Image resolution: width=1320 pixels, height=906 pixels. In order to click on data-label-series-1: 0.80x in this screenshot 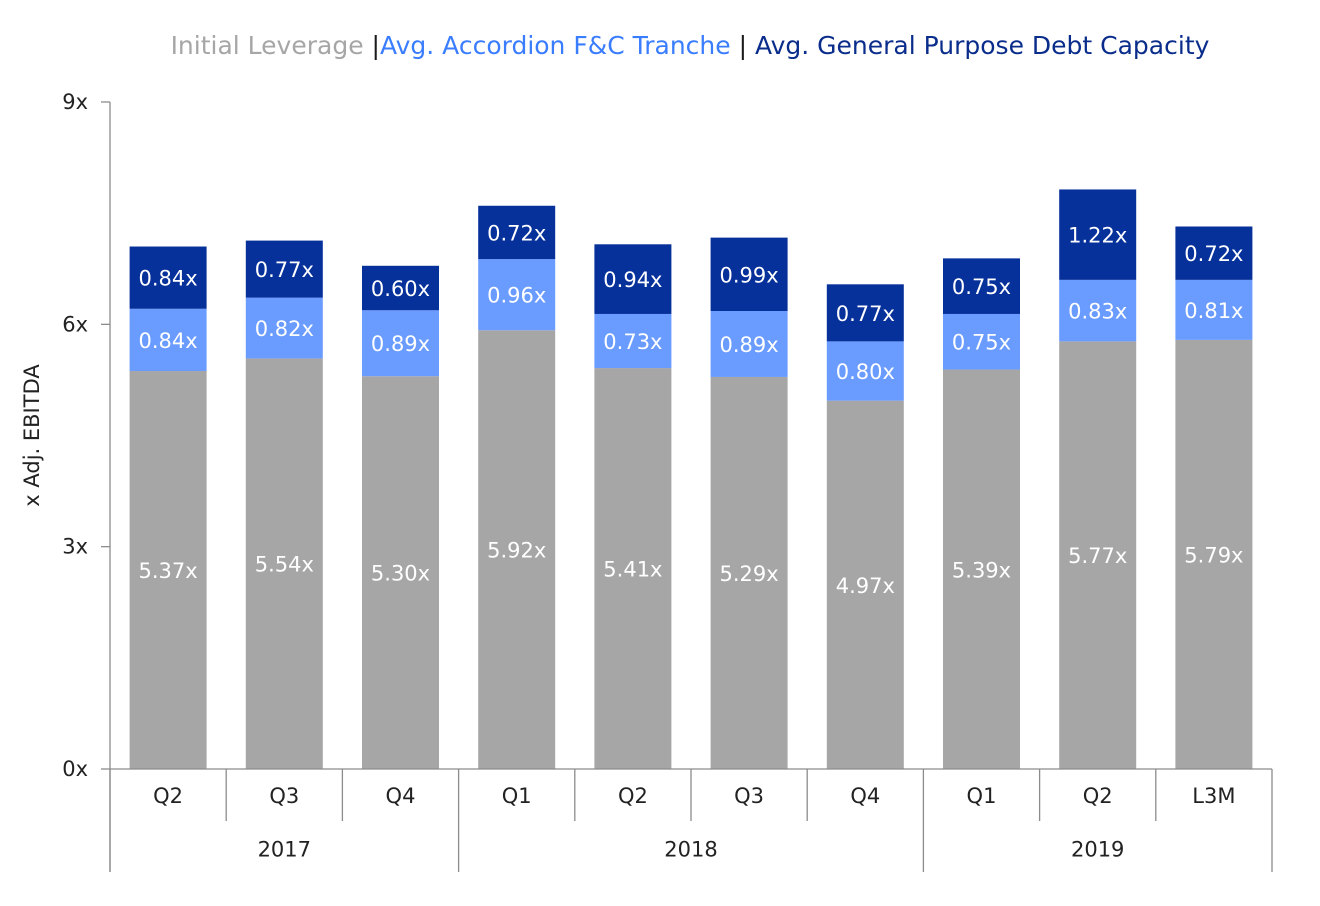, I will do `click(865, 372)`.